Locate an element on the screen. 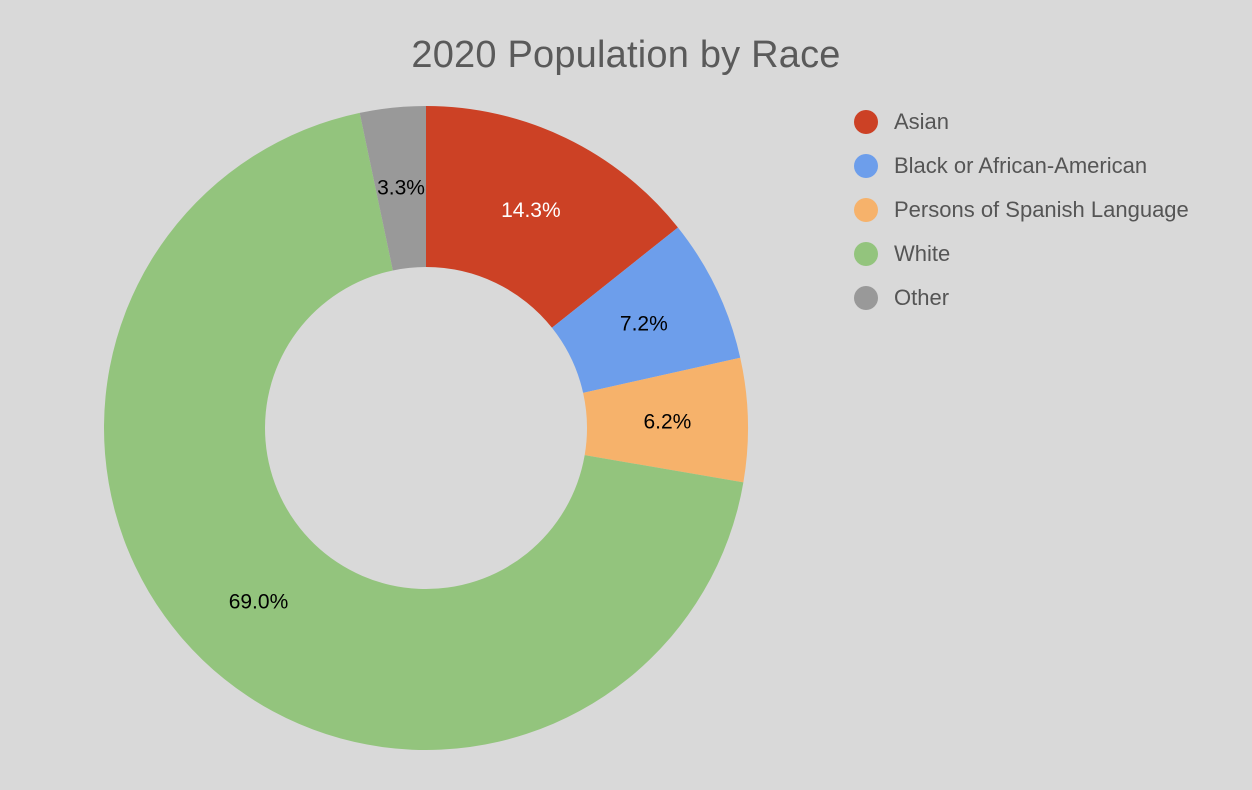 The width and height of the screenshot is (1252, 790). slice-persons-of-spanish-language is located at coordinates (665, 420).